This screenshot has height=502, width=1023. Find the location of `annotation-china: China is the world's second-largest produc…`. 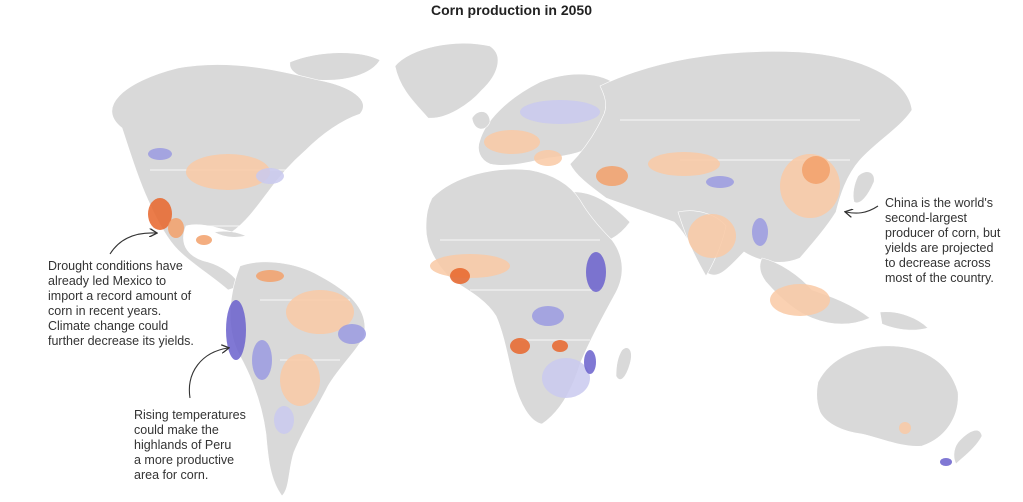

annotation-china: China is the world's second-largest produc… is located at coordinates (942, 241).